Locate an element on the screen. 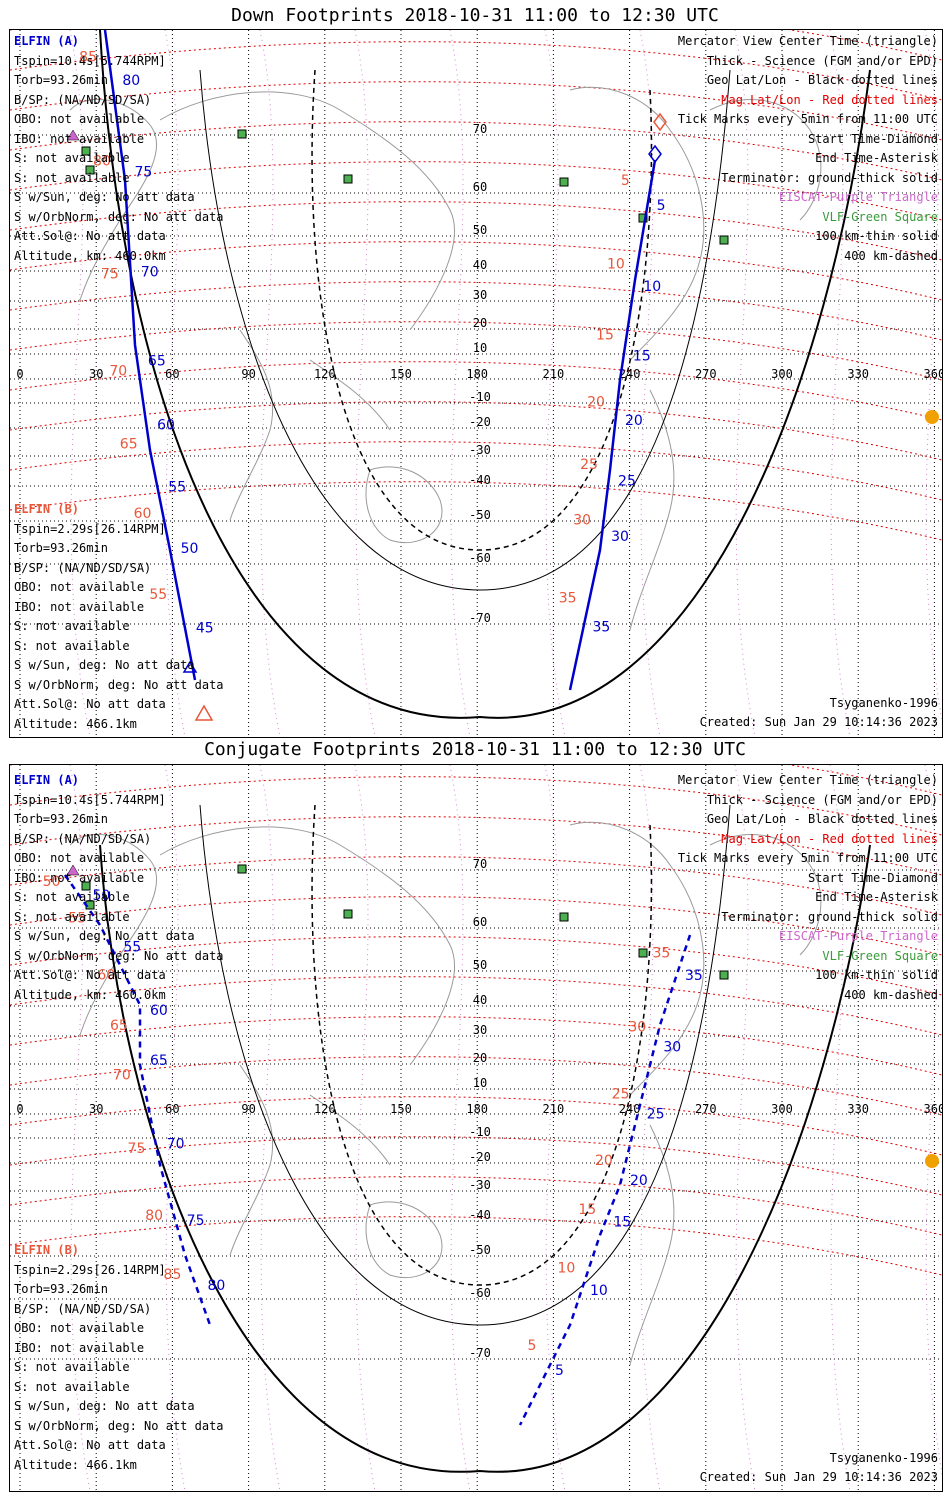  eiscat-marker is located at coordinates (73, 870).